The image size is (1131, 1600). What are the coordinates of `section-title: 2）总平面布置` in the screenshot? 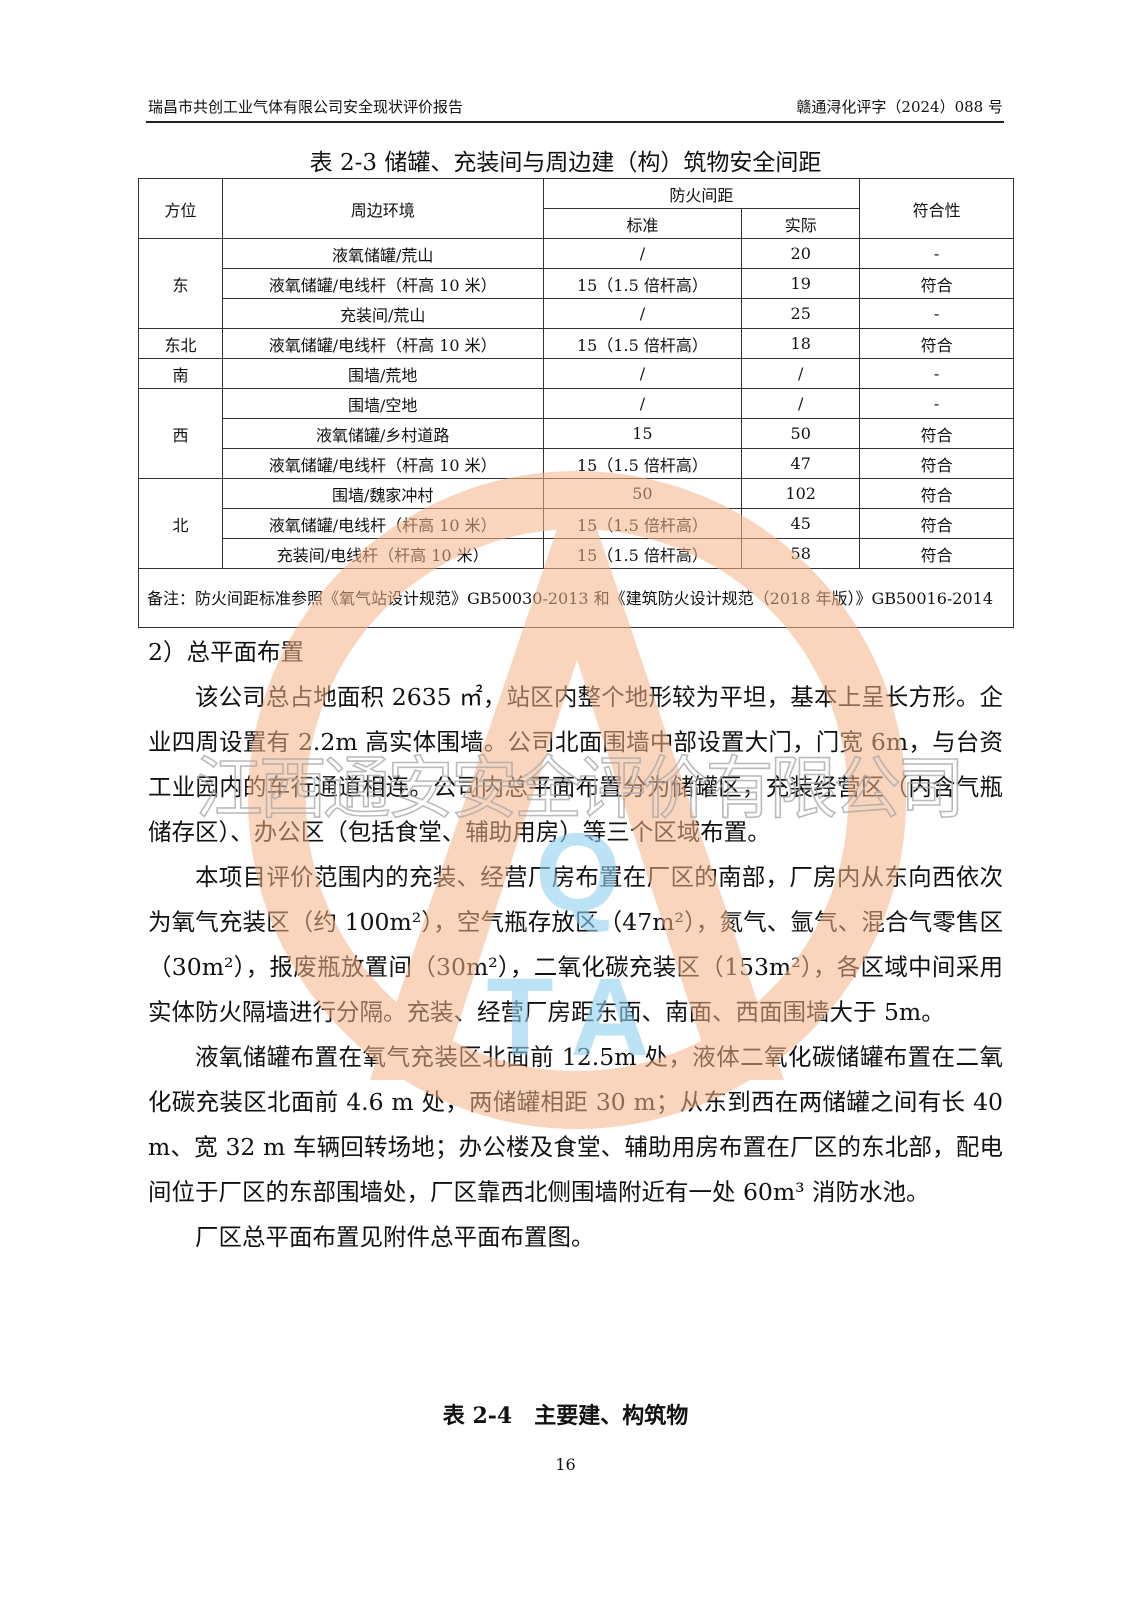 It's located at (226, 652).